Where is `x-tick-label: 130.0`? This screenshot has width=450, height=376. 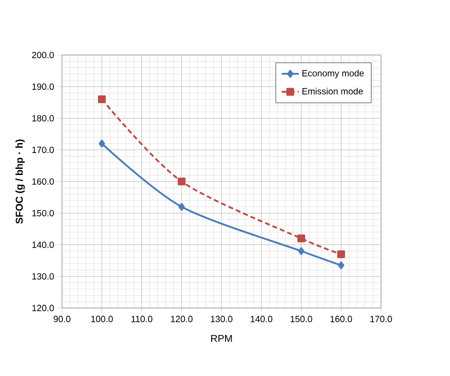
x-tick-label: 130.0 is located at coordinates (221, 319).